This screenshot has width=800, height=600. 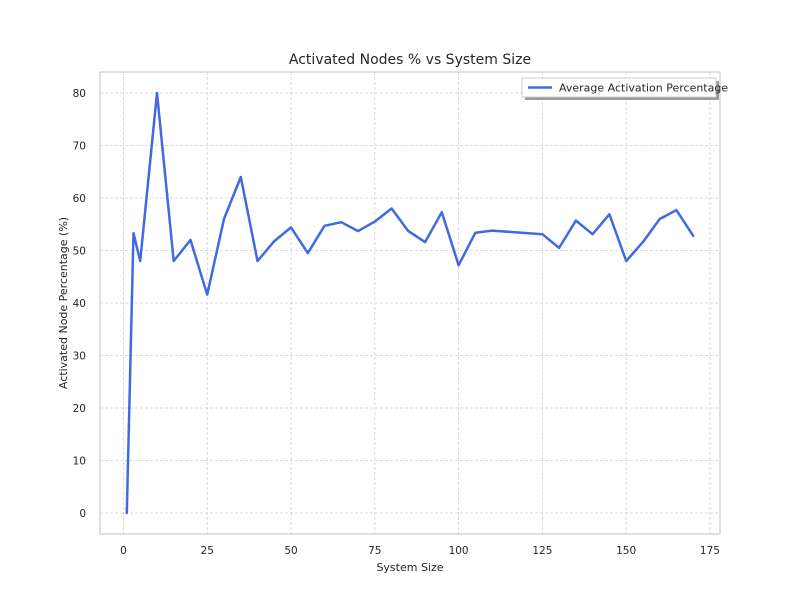 I want to click on x-axis-ticks: 0 25 50 75 100 125 150 175, so click(x=420, y=551).